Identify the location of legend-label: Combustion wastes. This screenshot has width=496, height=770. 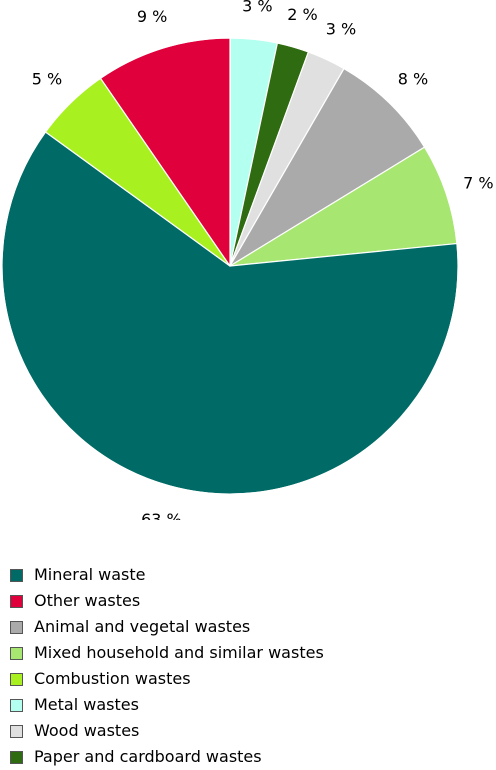
(112, 678).